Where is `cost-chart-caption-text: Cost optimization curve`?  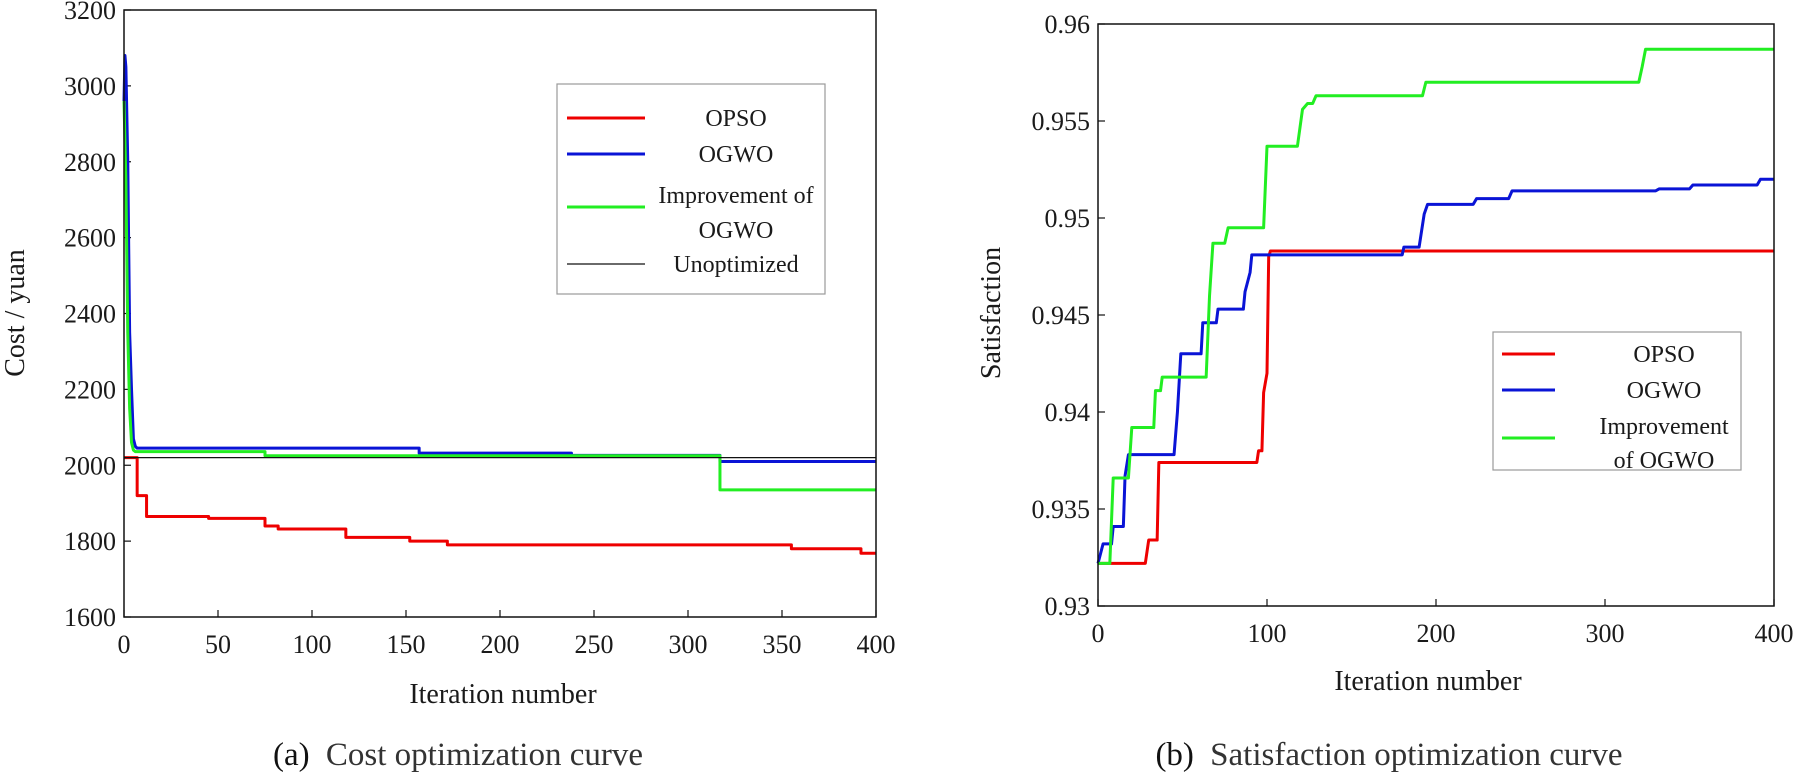 cost-chart-caption-text: Cost optimization curve is located at coordinates (484, 755).